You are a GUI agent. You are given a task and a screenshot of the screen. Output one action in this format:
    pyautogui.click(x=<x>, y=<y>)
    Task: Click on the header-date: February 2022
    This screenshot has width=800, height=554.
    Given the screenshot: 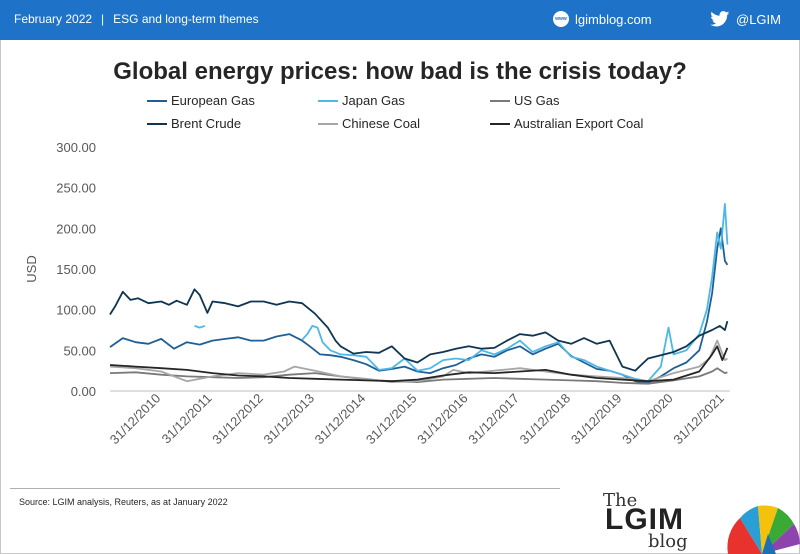 What is the action you would take?
    pyautogui.click(x=53, y=19)
    